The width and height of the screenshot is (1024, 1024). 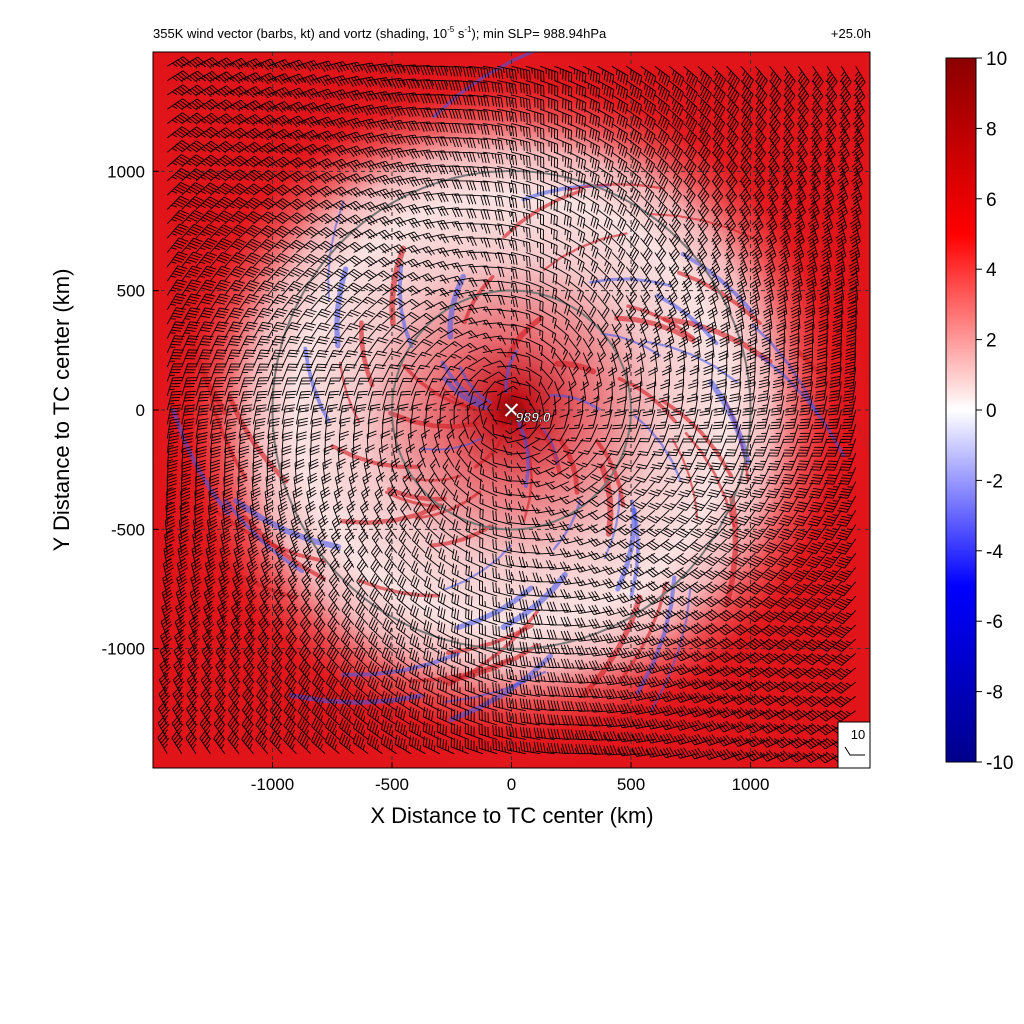 What do you see at coordinates (996, 59) in the screenshot?
I see `colorbar-tick-label: 10` at bounding box center [996, 59].